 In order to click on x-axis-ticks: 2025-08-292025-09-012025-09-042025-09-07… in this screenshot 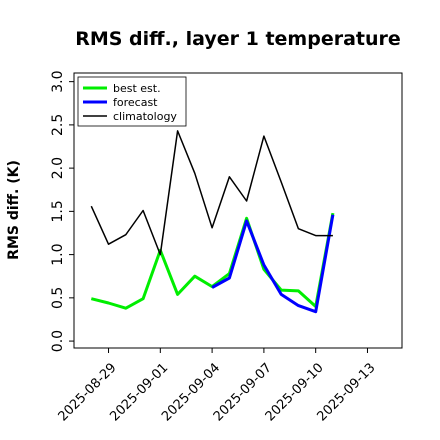, I will do `click(217, 386)`.